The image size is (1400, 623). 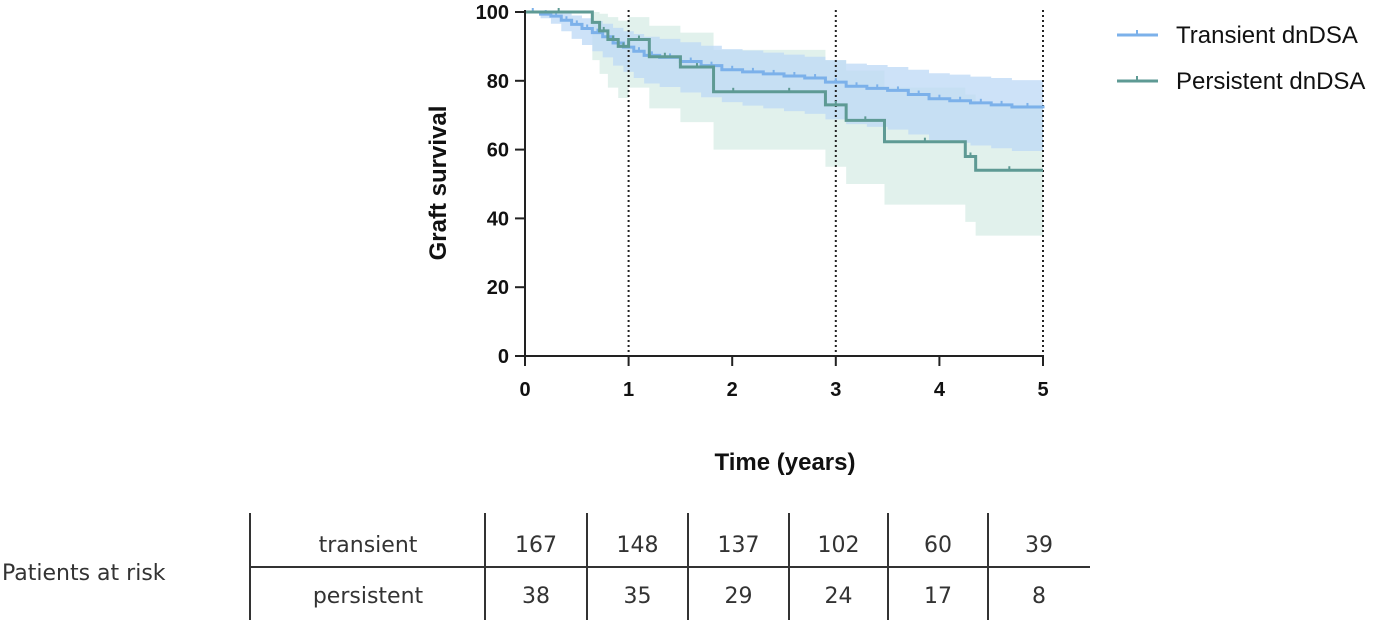 I want to click on risk-count-transient: 39, so click(x=1039, y=545).